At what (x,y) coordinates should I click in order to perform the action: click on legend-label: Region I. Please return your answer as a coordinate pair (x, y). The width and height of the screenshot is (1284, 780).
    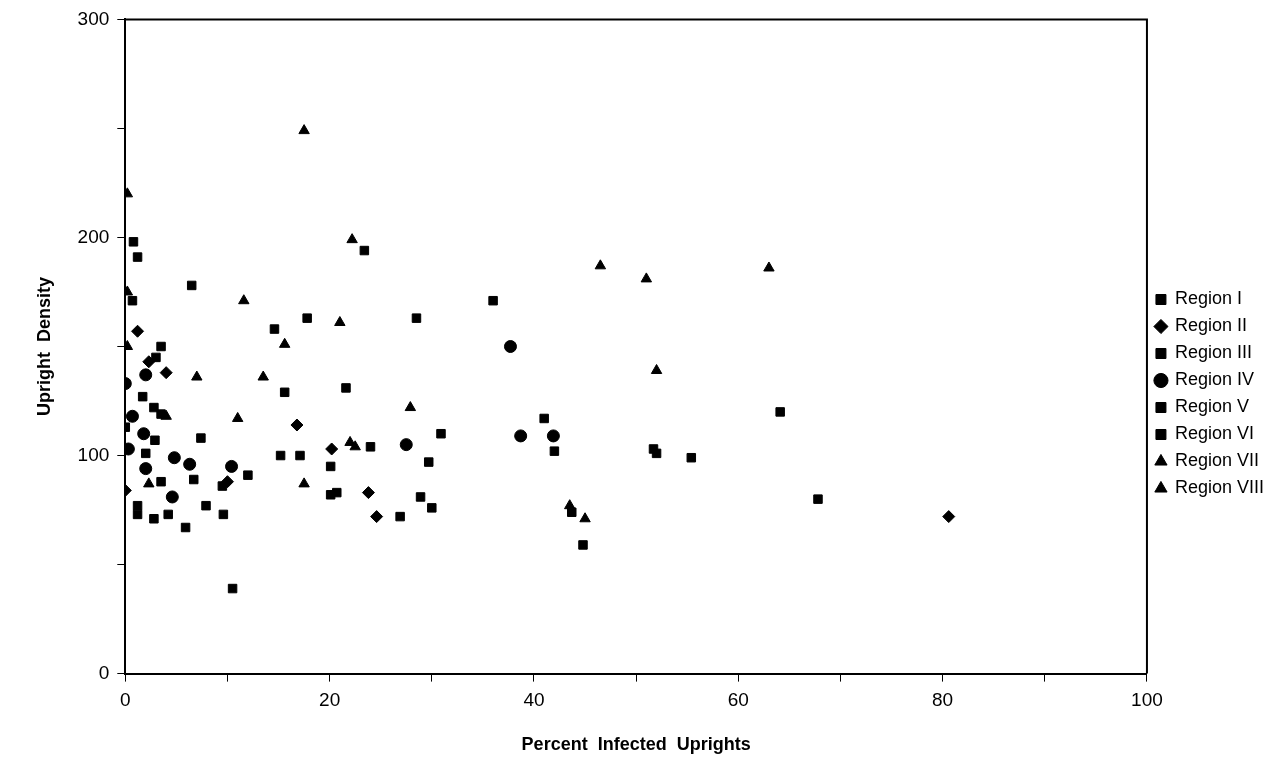
    Looking at the image, I should click on (1208, 298).